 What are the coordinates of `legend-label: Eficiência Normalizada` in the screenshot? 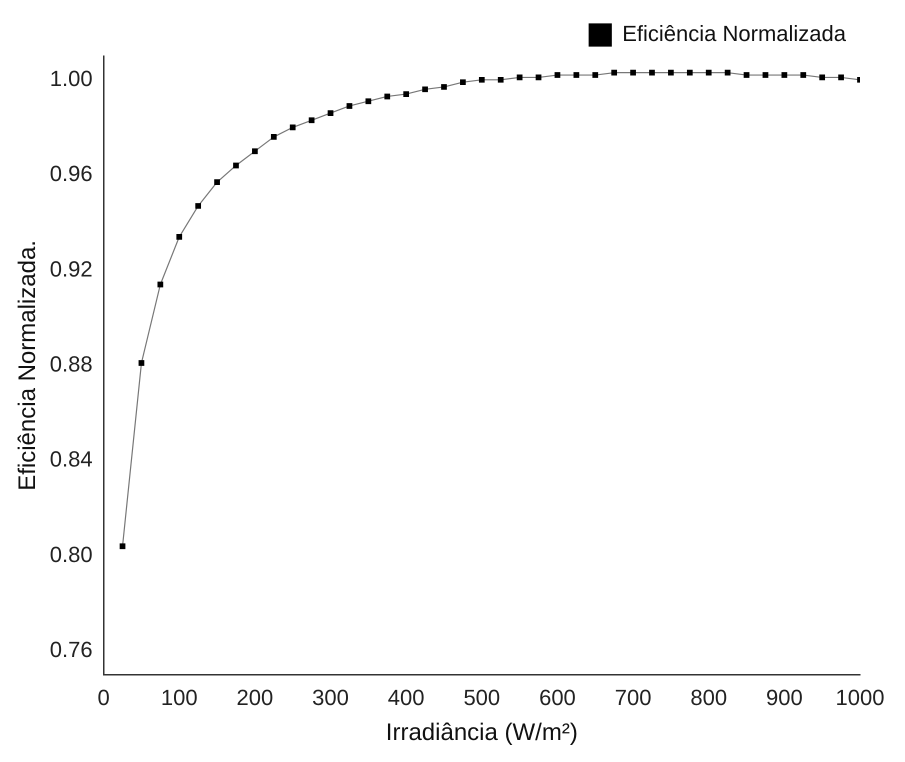 It's located at (734, 33).